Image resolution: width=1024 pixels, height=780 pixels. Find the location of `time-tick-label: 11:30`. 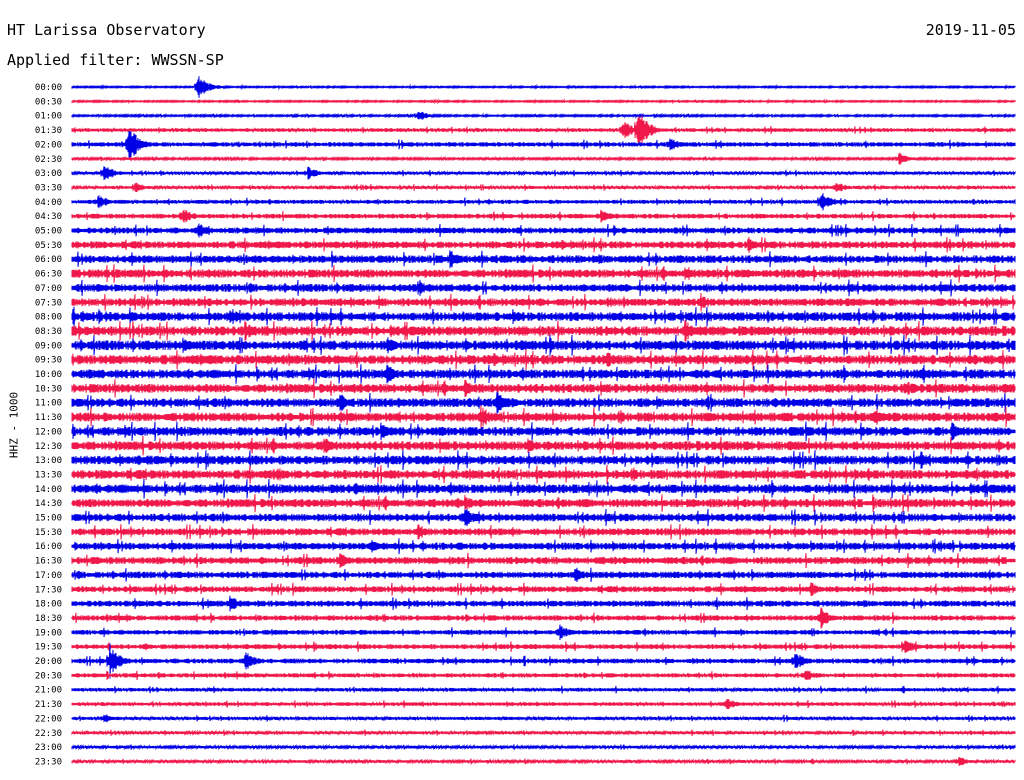

time-tick-label: 11:30 is located at coordinates (48, 418).